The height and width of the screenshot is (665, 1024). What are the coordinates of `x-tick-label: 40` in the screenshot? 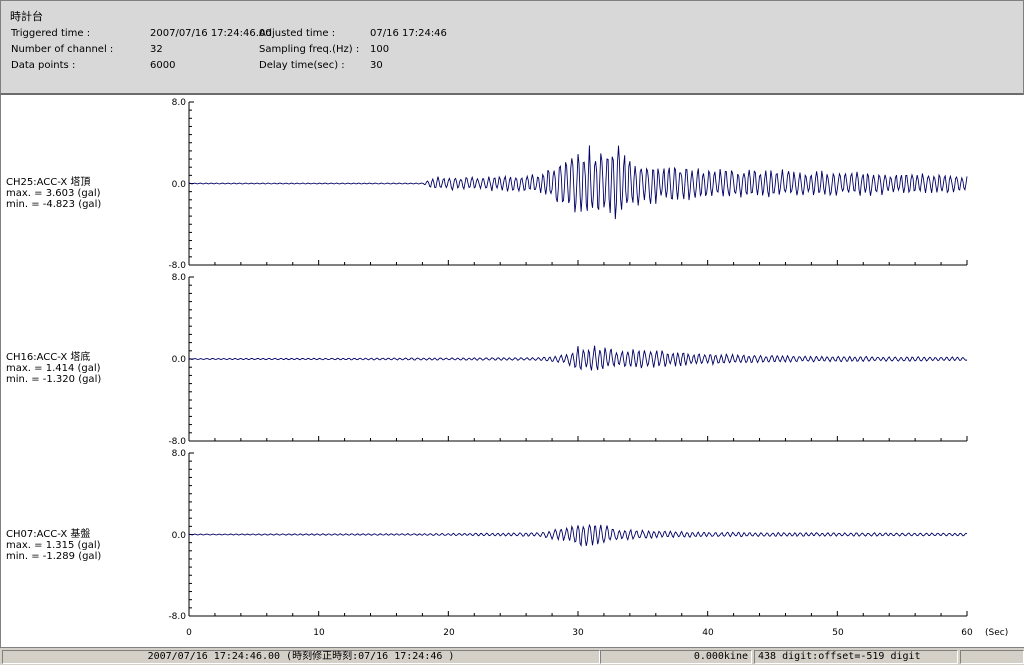 It's located at (708, 633).